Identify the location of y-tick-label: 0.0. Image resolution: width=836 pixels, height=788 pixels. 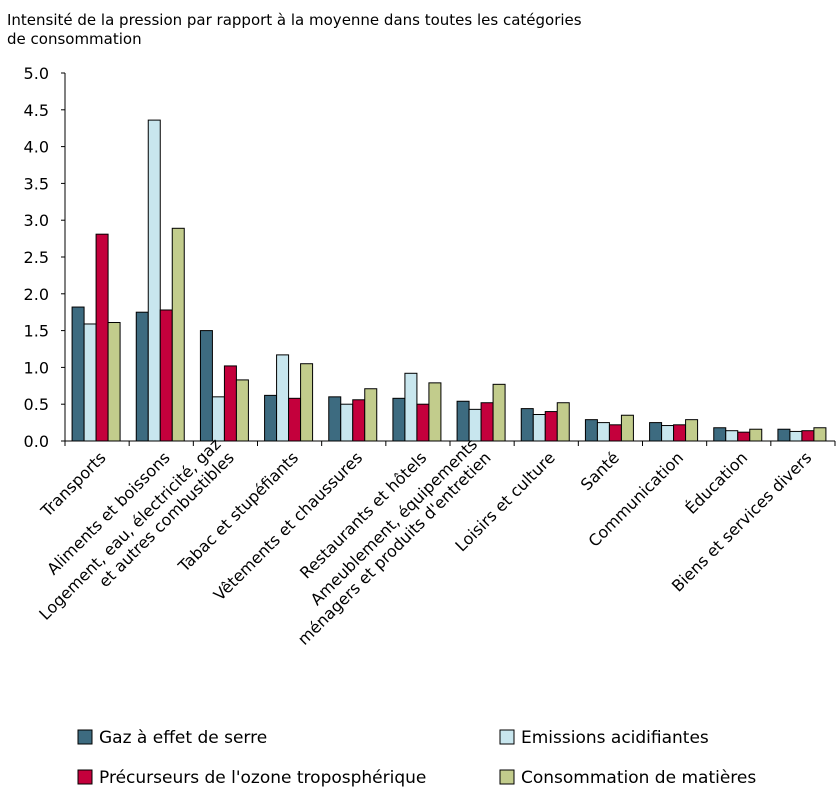
(36, 441).